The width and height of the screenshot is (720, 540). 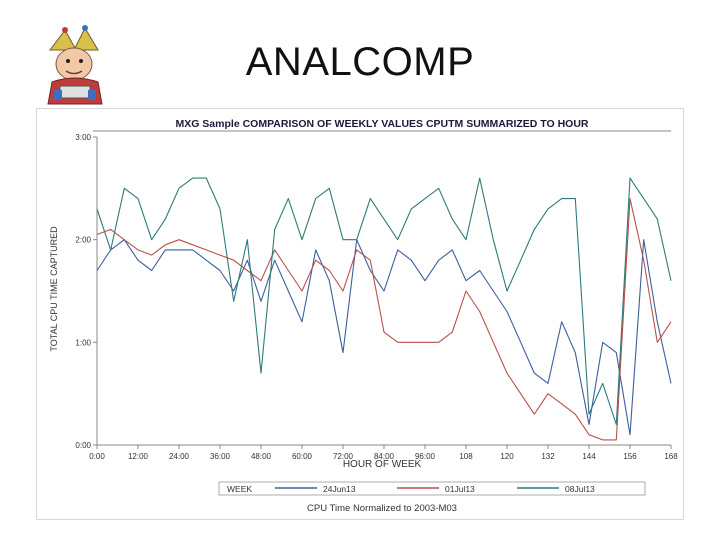 I want to click on x-tick-label: 84:00, so click(x=384, y=456).